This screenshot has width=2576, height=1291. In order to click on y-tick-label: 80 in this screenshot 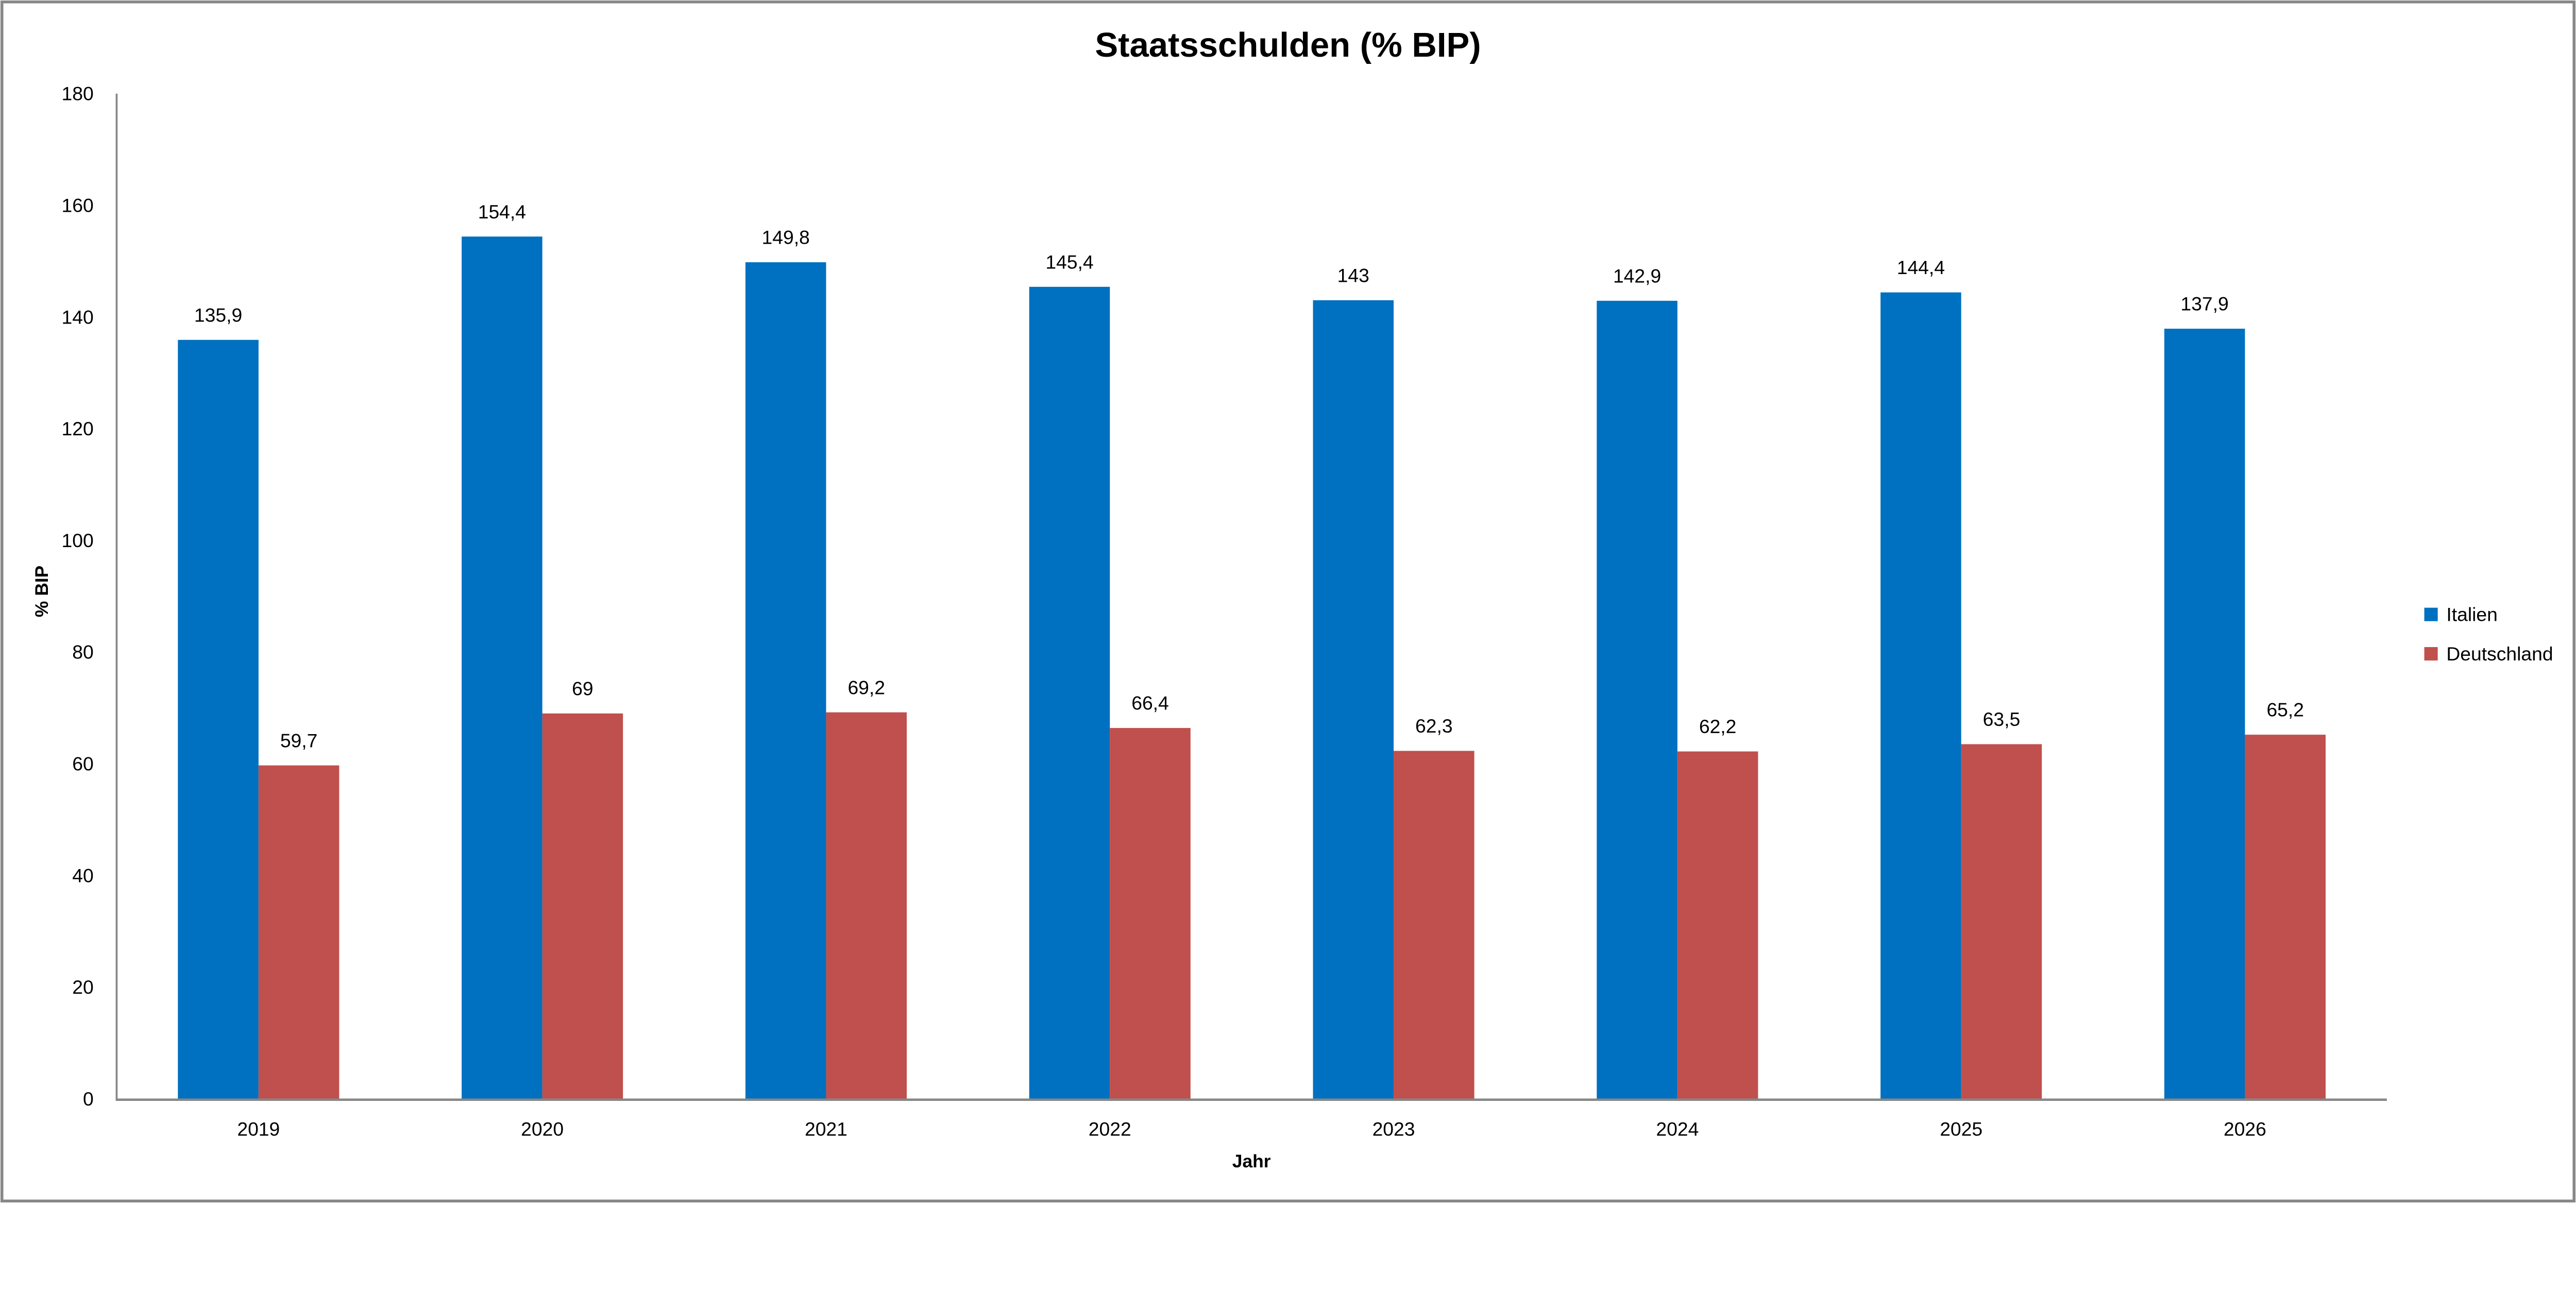, I will do `click(82, 652)`.